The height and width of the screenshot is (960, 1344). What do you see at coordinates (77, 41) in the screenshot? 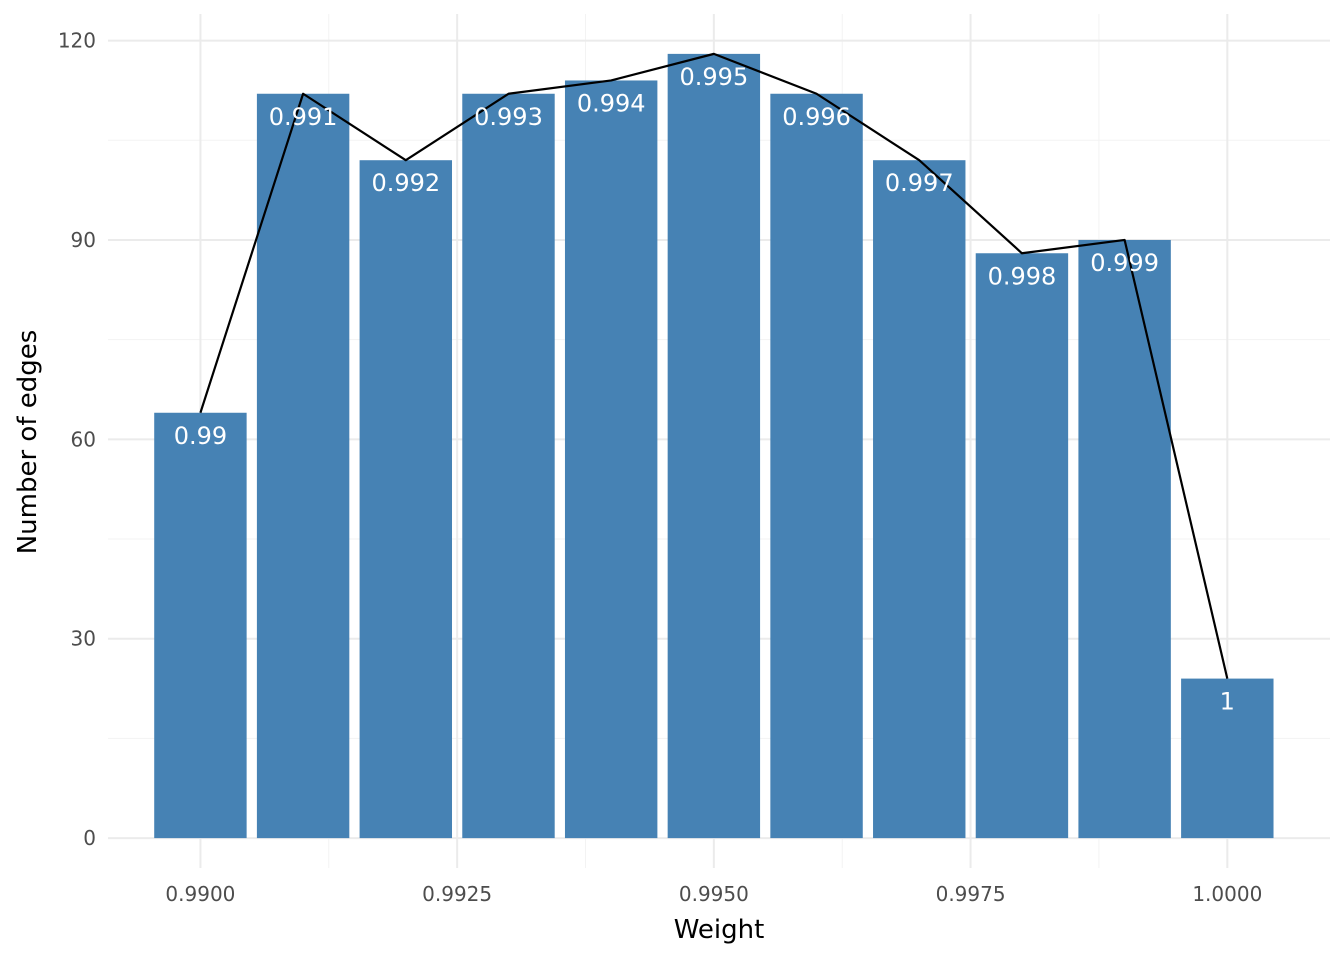
I see `y-tick-label: 120` at bounding box center [77, 41].